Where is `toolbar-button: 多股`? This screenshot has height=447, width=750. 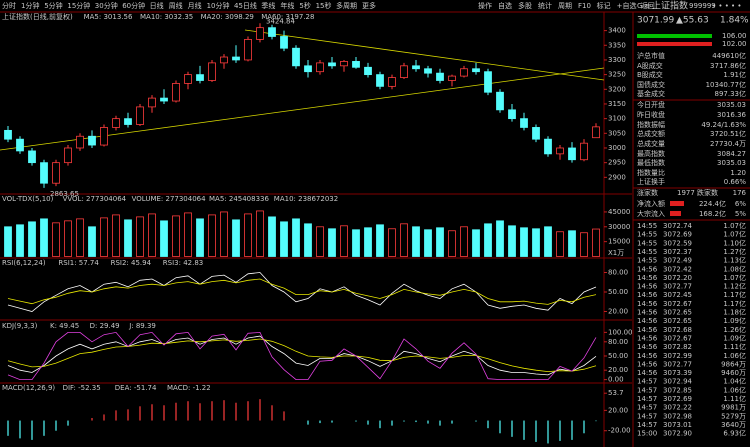
toolbar-button: 多股 is located at coordinates (525, 5).